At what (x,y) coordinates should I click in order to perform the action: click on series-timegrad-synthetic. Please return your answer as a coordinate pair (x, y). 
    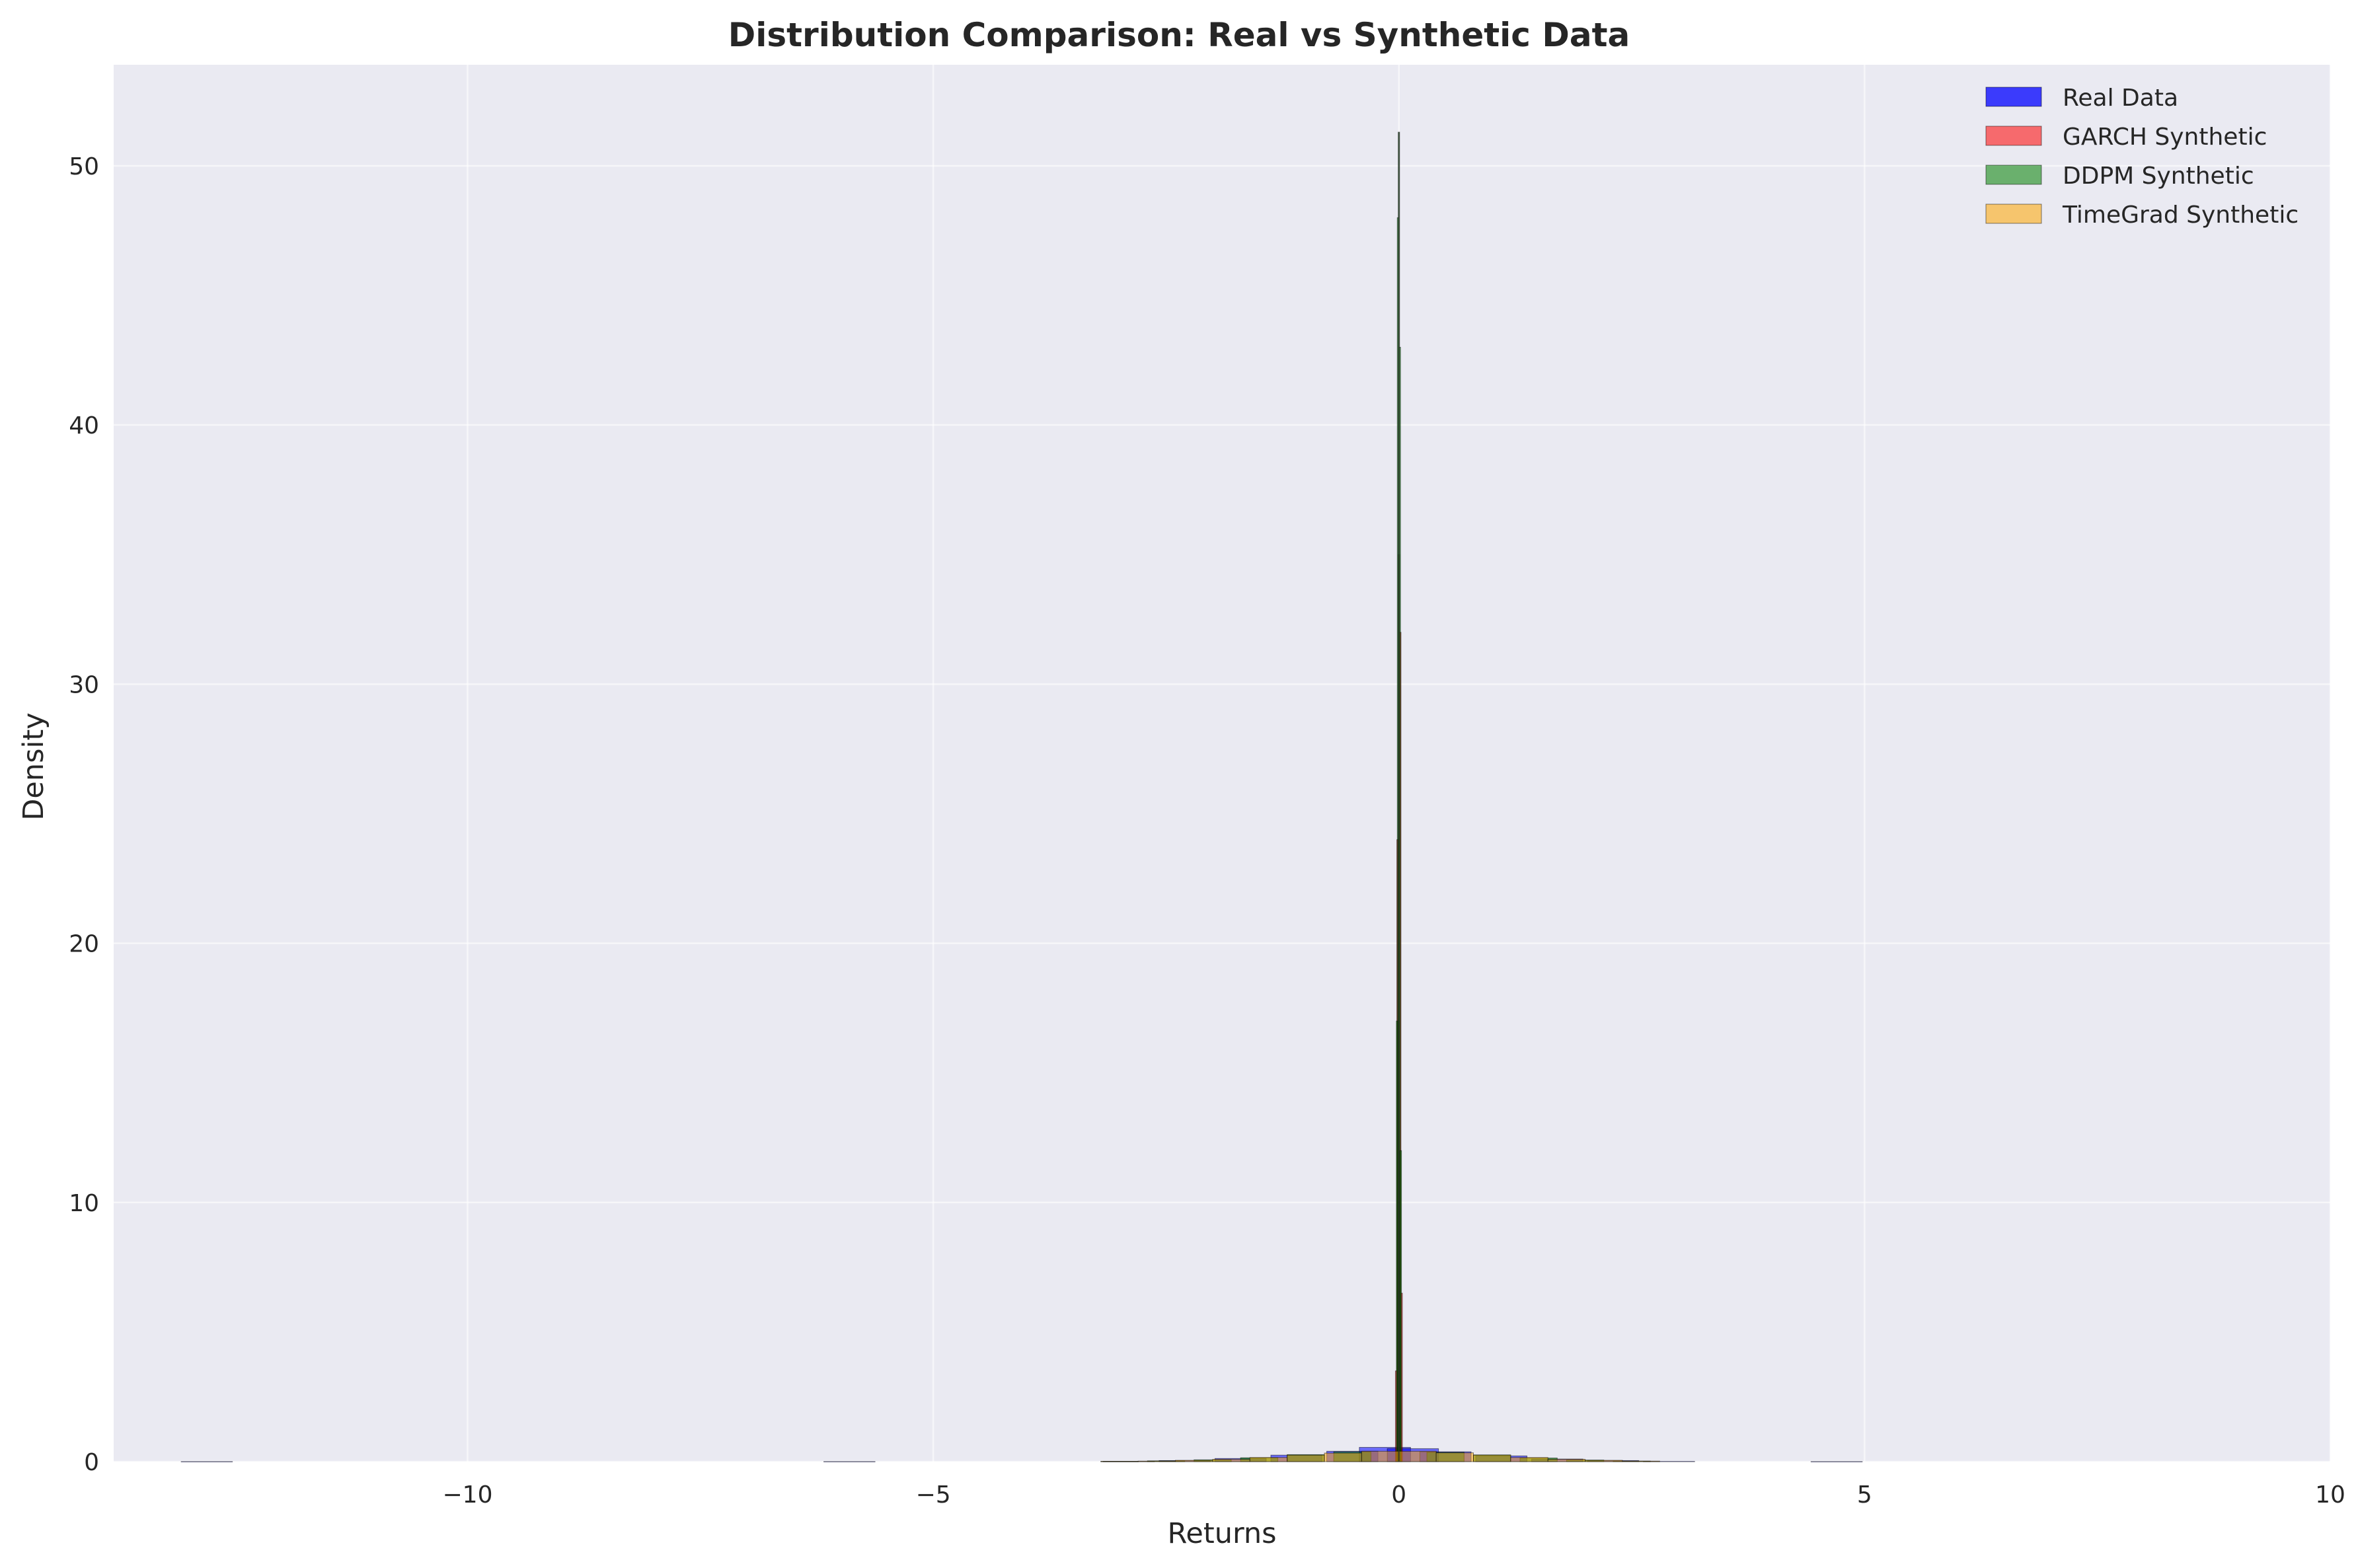
    Looking at the image, I should click on (1380, 1456).